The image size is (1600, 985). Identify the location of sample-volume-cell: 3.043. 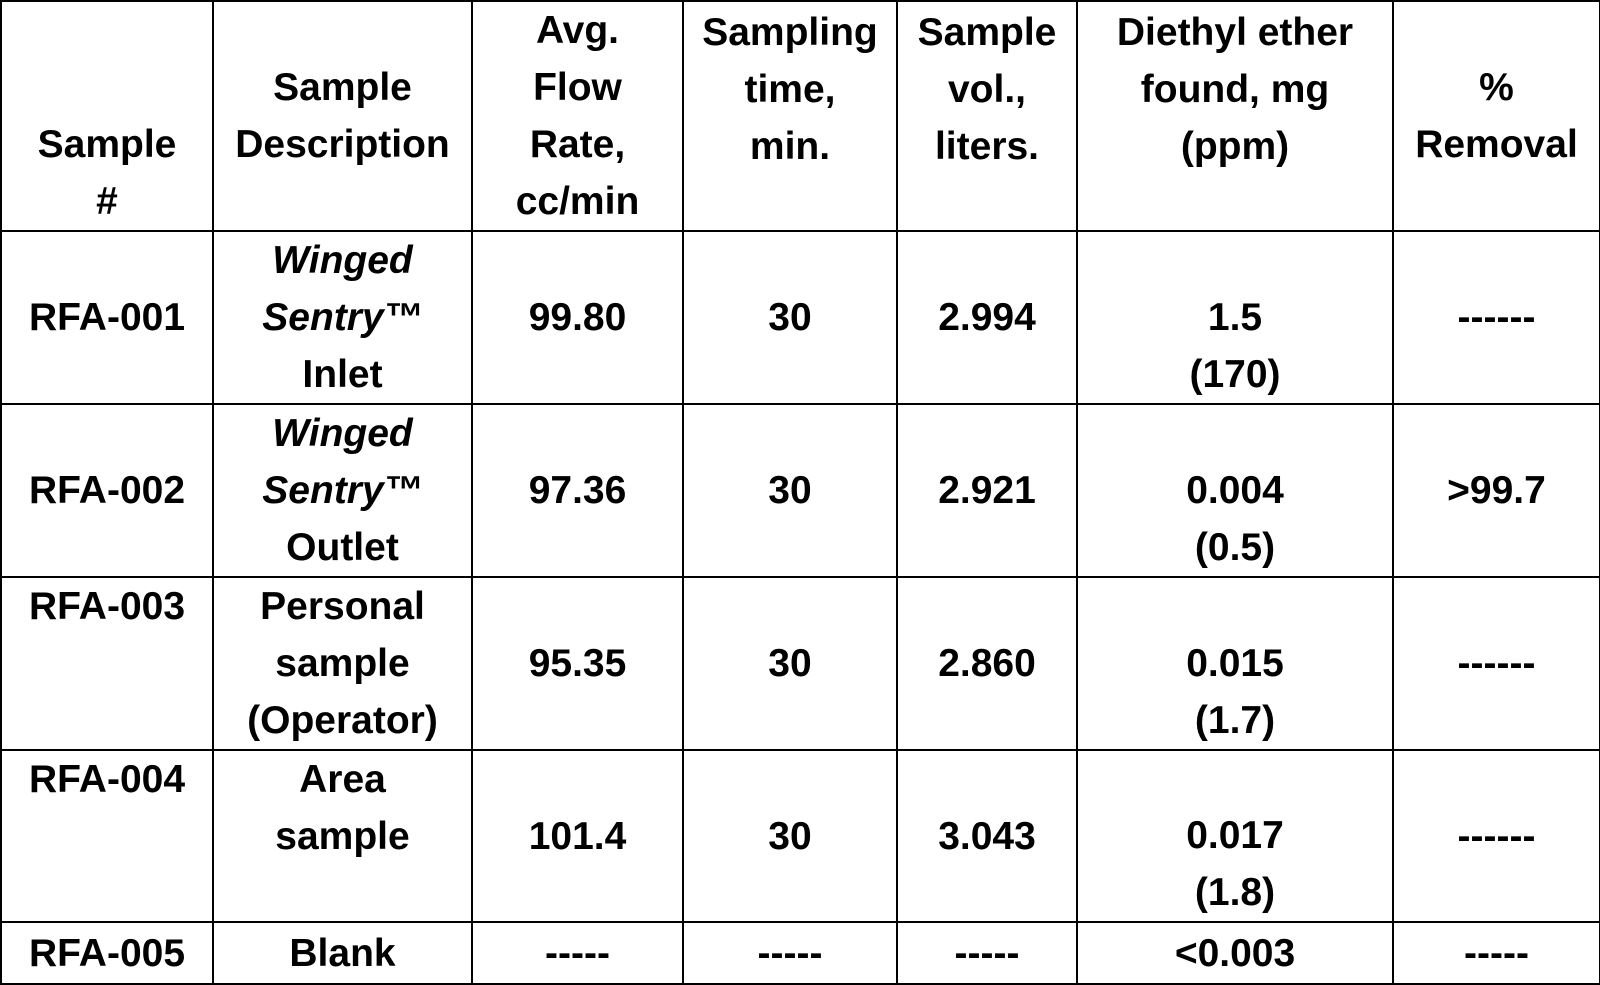
(987, 836).